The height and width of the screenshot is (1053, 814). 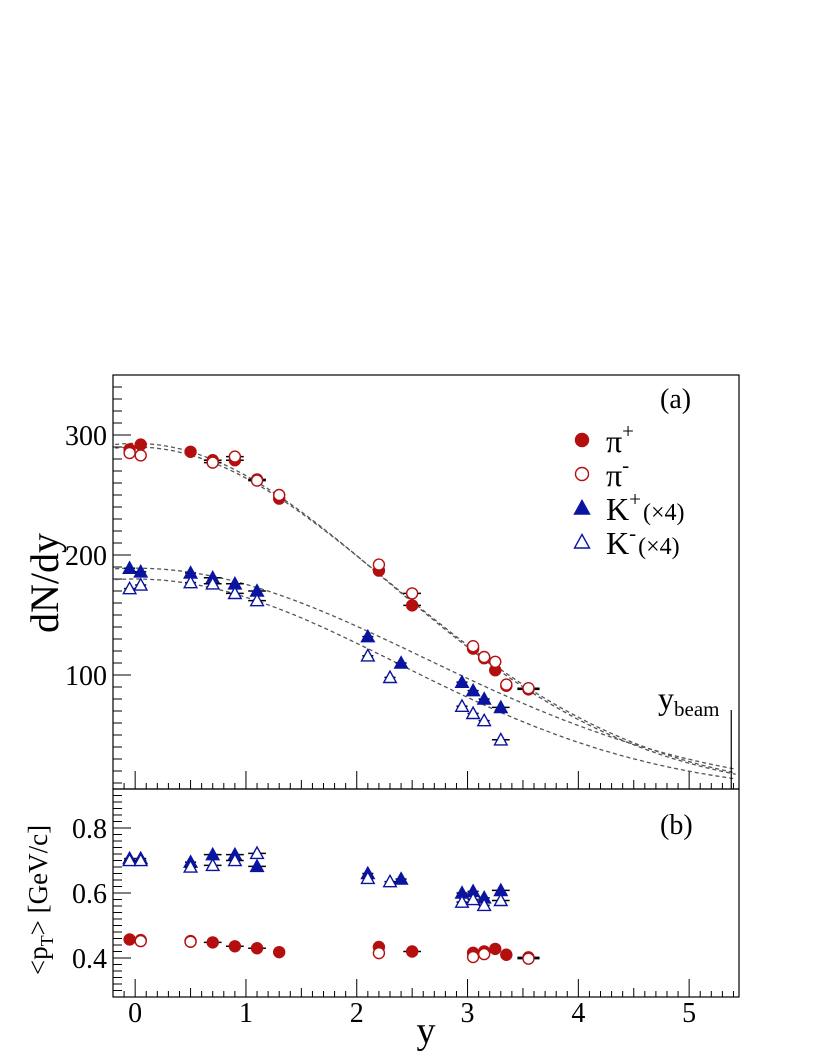 What do you see at coordinates (578, 1013) in the screenshot?
I see `x-tick-label: 4` at bounding box center [578, 1013].